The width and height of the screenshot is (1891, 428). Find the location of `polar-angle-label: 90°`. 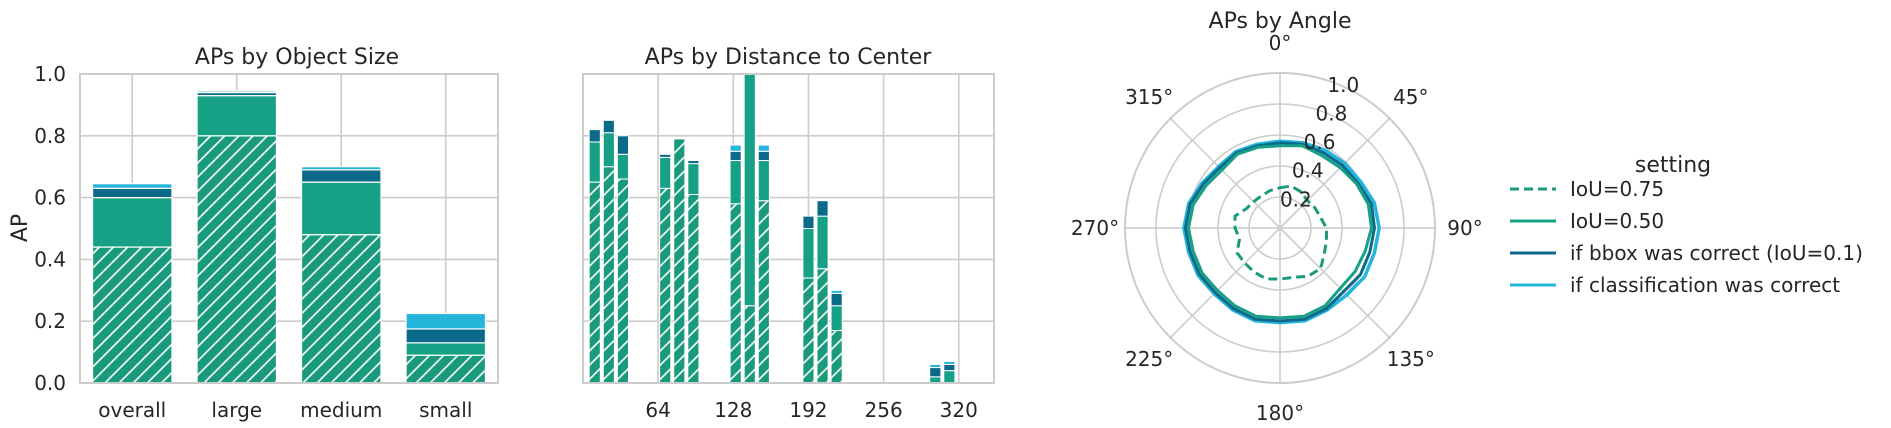

polar-angle-label: 90° is located at coordinates (1464, 228).